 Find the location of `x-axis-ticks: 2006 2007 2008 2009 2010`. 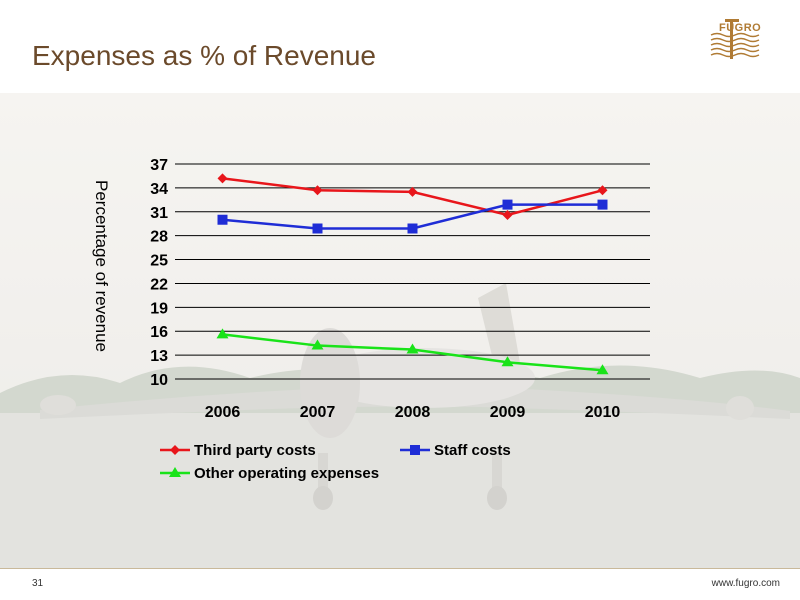

x-axis-ticks: 2006 2007 2008 2009 2010 is located at coordinates (413, 412).